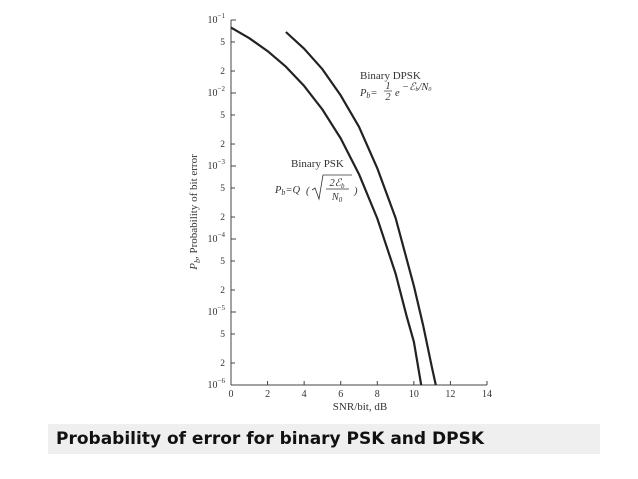 This screenshot has width=638, height=479. What do you see at coordinates (414, 394) in the screenshot?
I see `x-tick-label: 10` at bounding box center [414, 394].